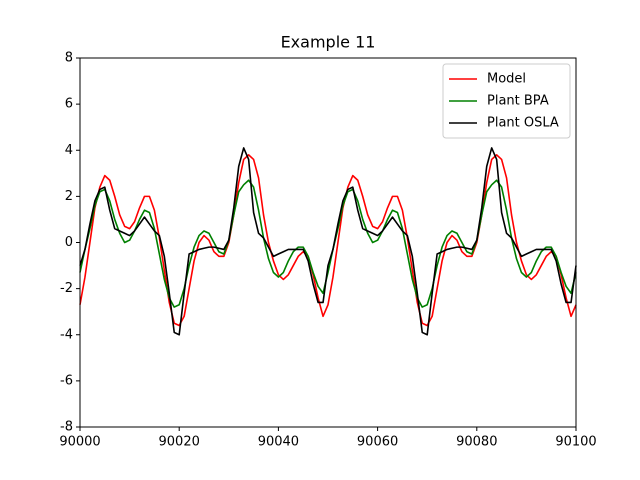  I want to click on y-tick-label: 0, so click(69, 242).